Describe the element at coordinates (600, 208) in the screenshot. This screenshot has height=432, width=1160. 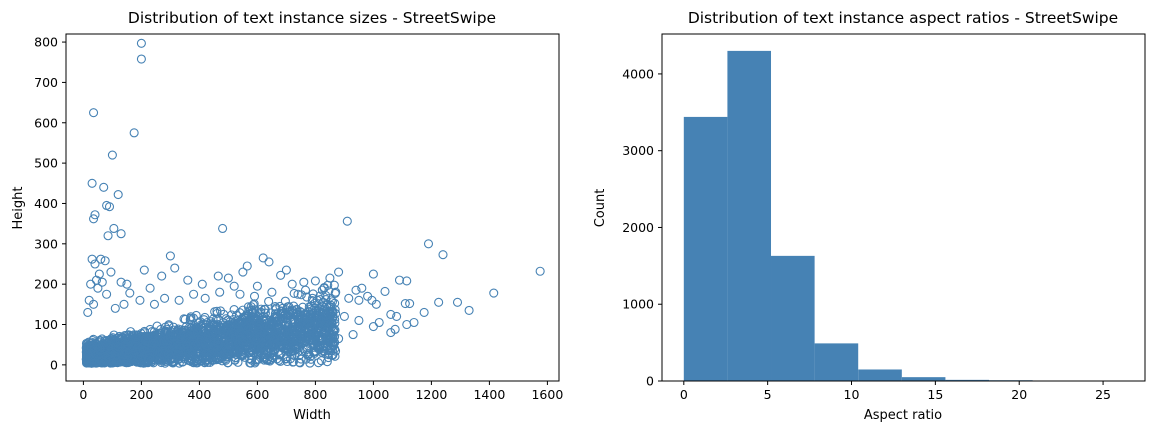
I see `histogram-y-label: Count` at that location.